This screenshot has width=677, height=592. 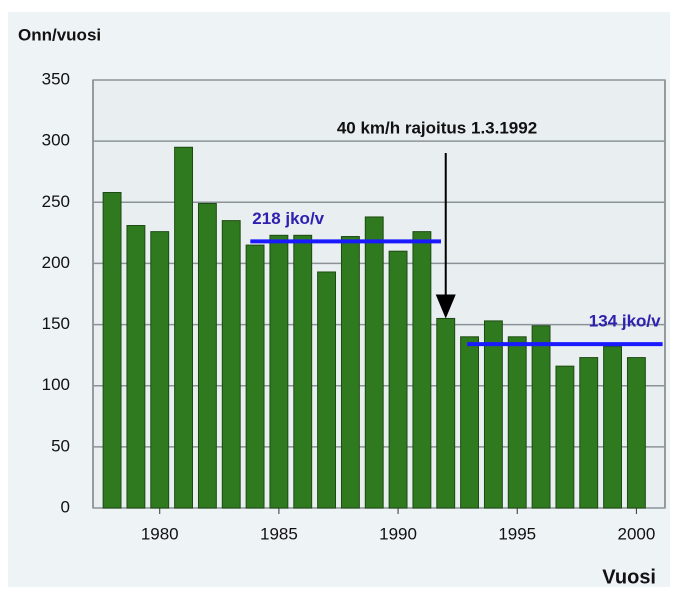 What do you see at coordinates (56, 78) in the screenshot?
I see `y-tick-label: 350` at bounding box center [56, 78].